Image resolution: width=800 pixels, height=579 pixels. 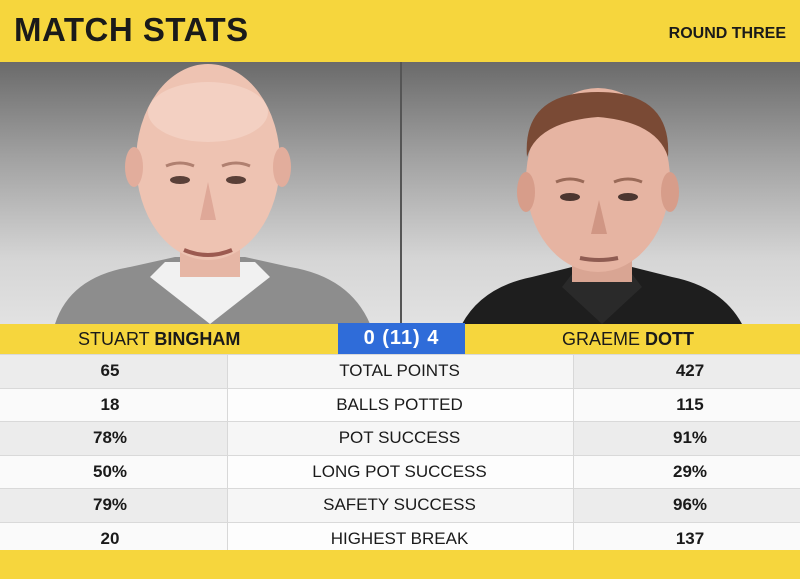 What do you see at coordinates (602, 206) in the screenshot?
I see `player-portrait-right` at bounding box center [602, 206].